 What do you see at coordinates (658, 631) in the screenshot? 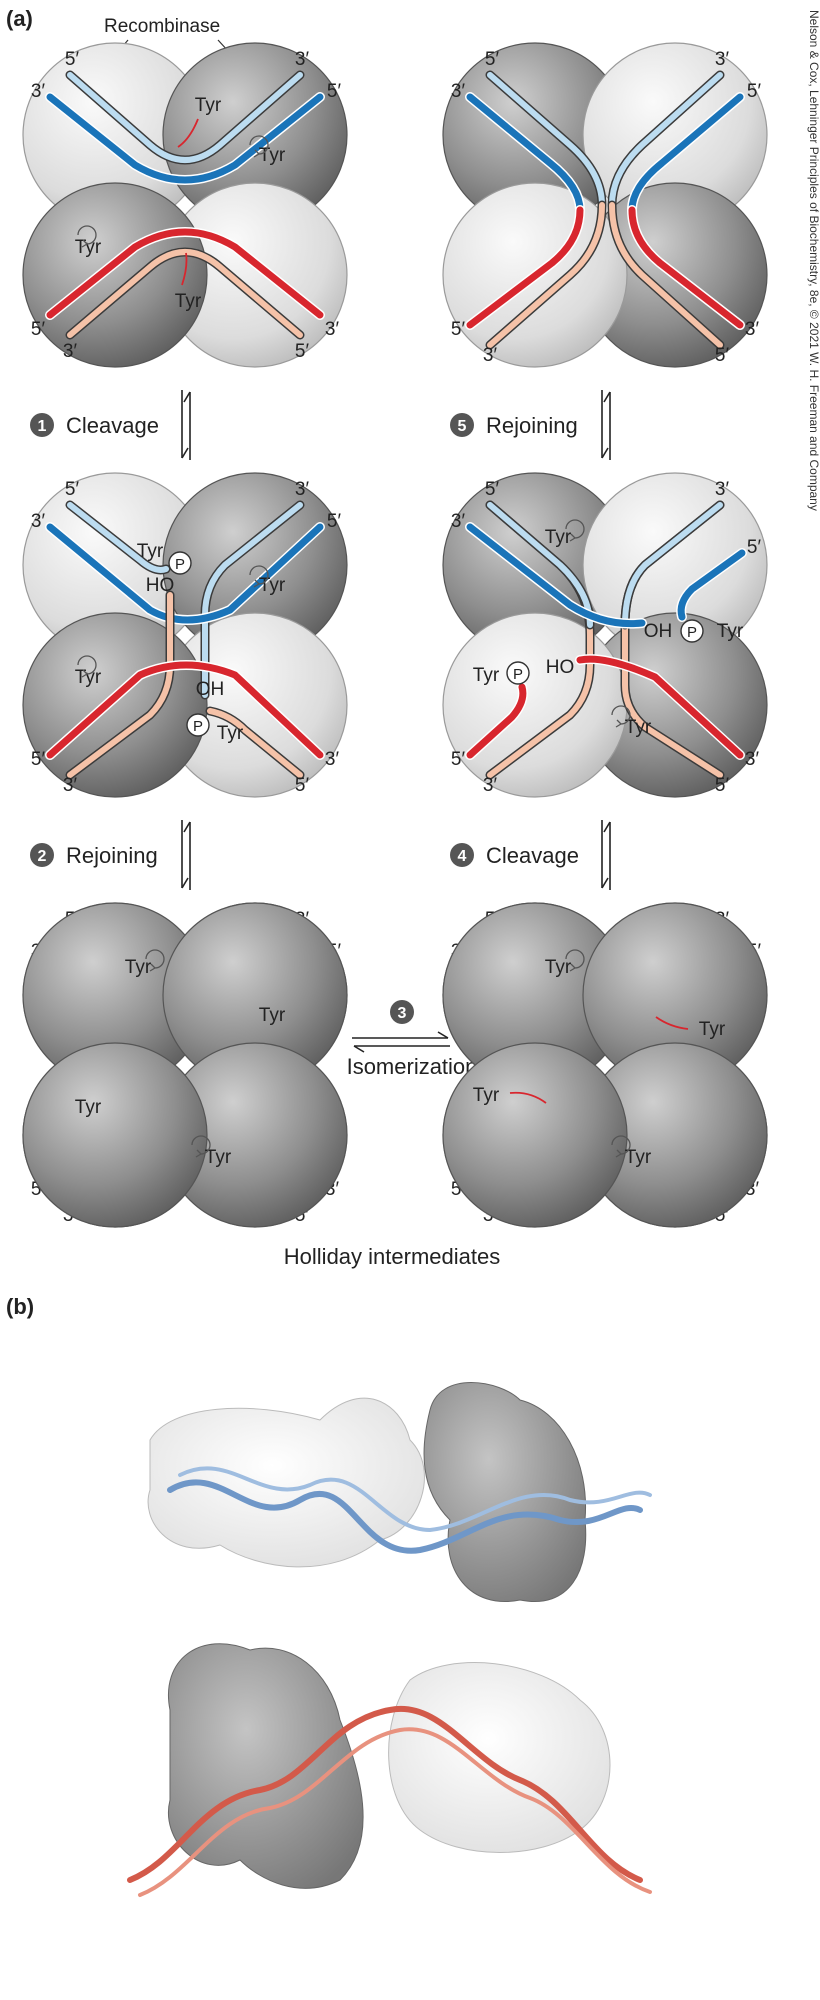
I see `oh-label: OH` at bounding box center [658, 631].